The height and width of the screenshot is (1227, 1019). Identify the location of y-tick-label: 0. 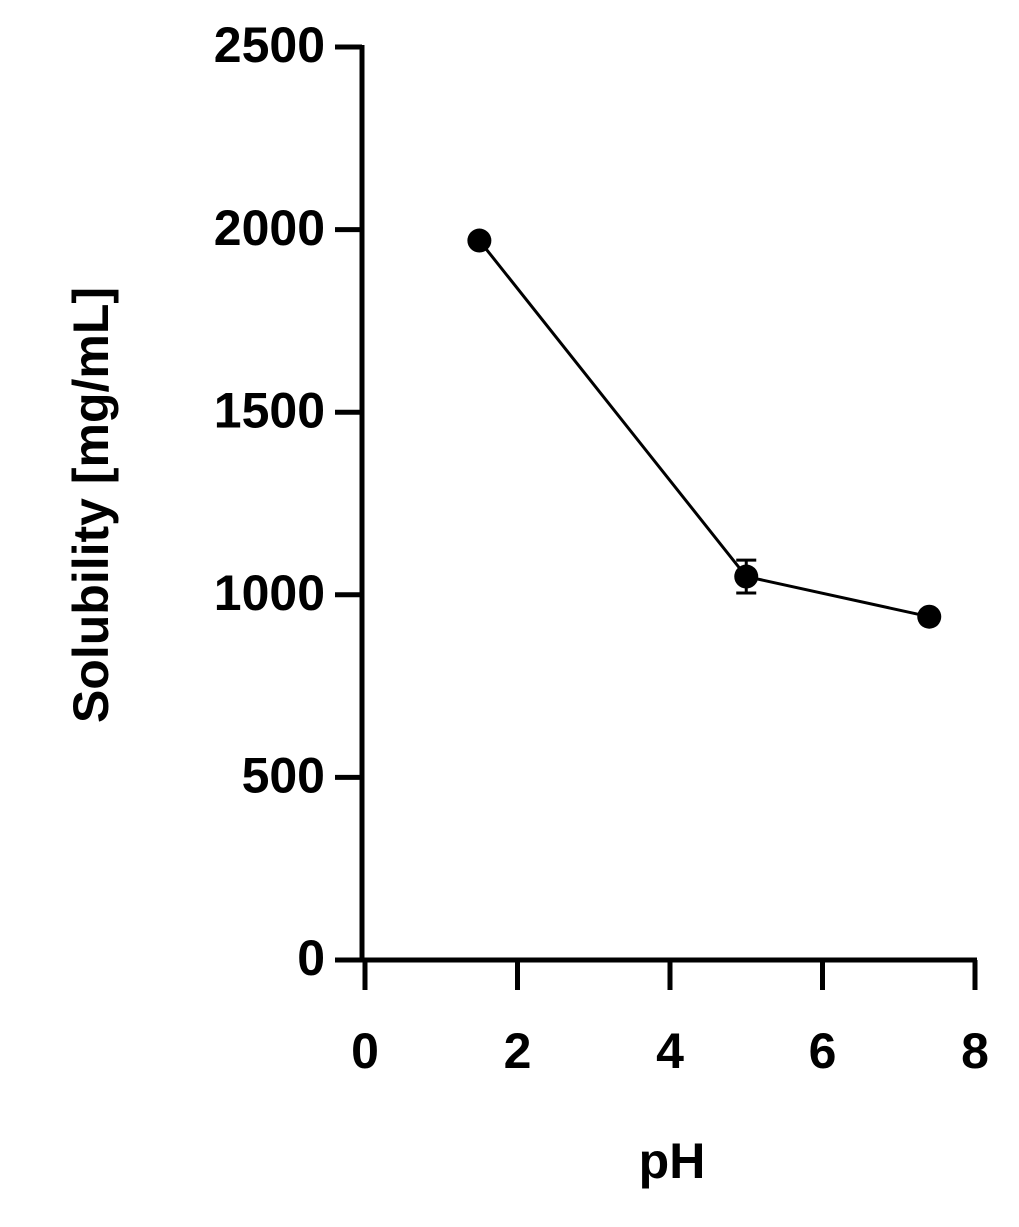
(311, 958).